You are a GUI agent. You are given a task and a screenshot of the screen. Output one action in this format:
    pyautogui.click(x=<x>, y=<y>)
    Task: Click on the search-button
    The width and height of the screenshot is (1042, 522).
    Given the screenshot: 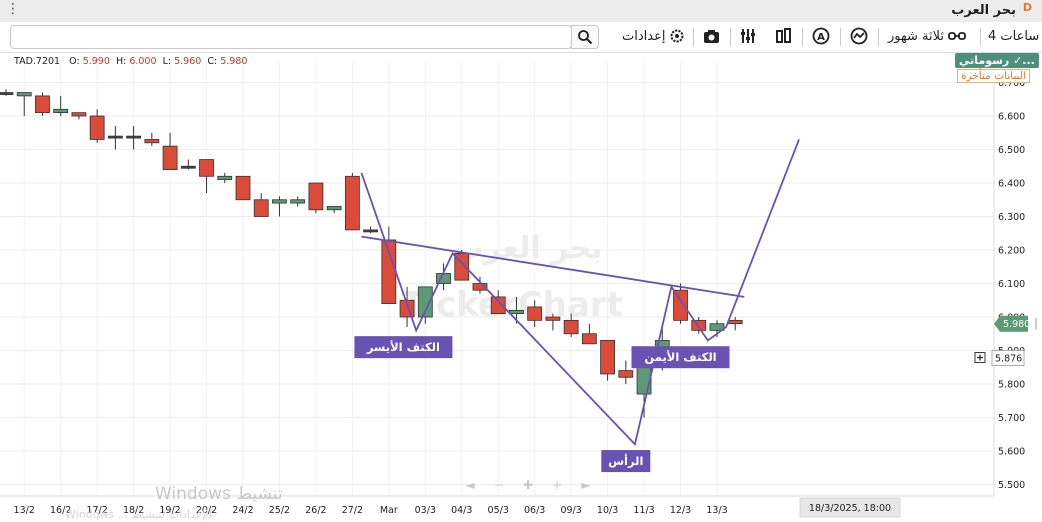 What is the action you would take?
    pyautogui.click(x=585, y=37)
    